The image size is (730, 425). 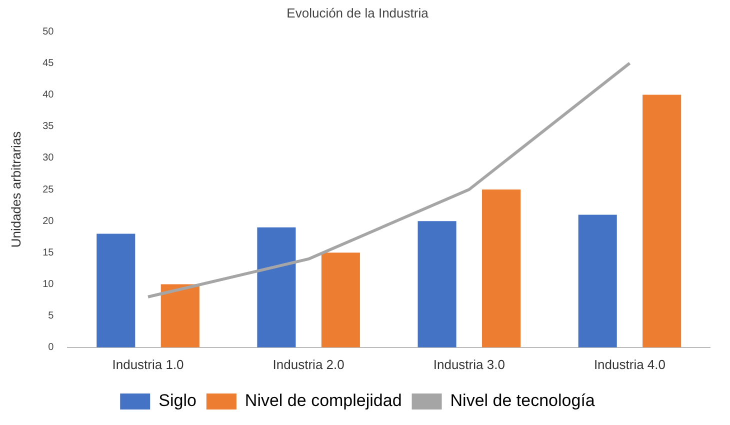 I want to click on x-tick-label: Industria 1.0, so click(x=148, y=364).